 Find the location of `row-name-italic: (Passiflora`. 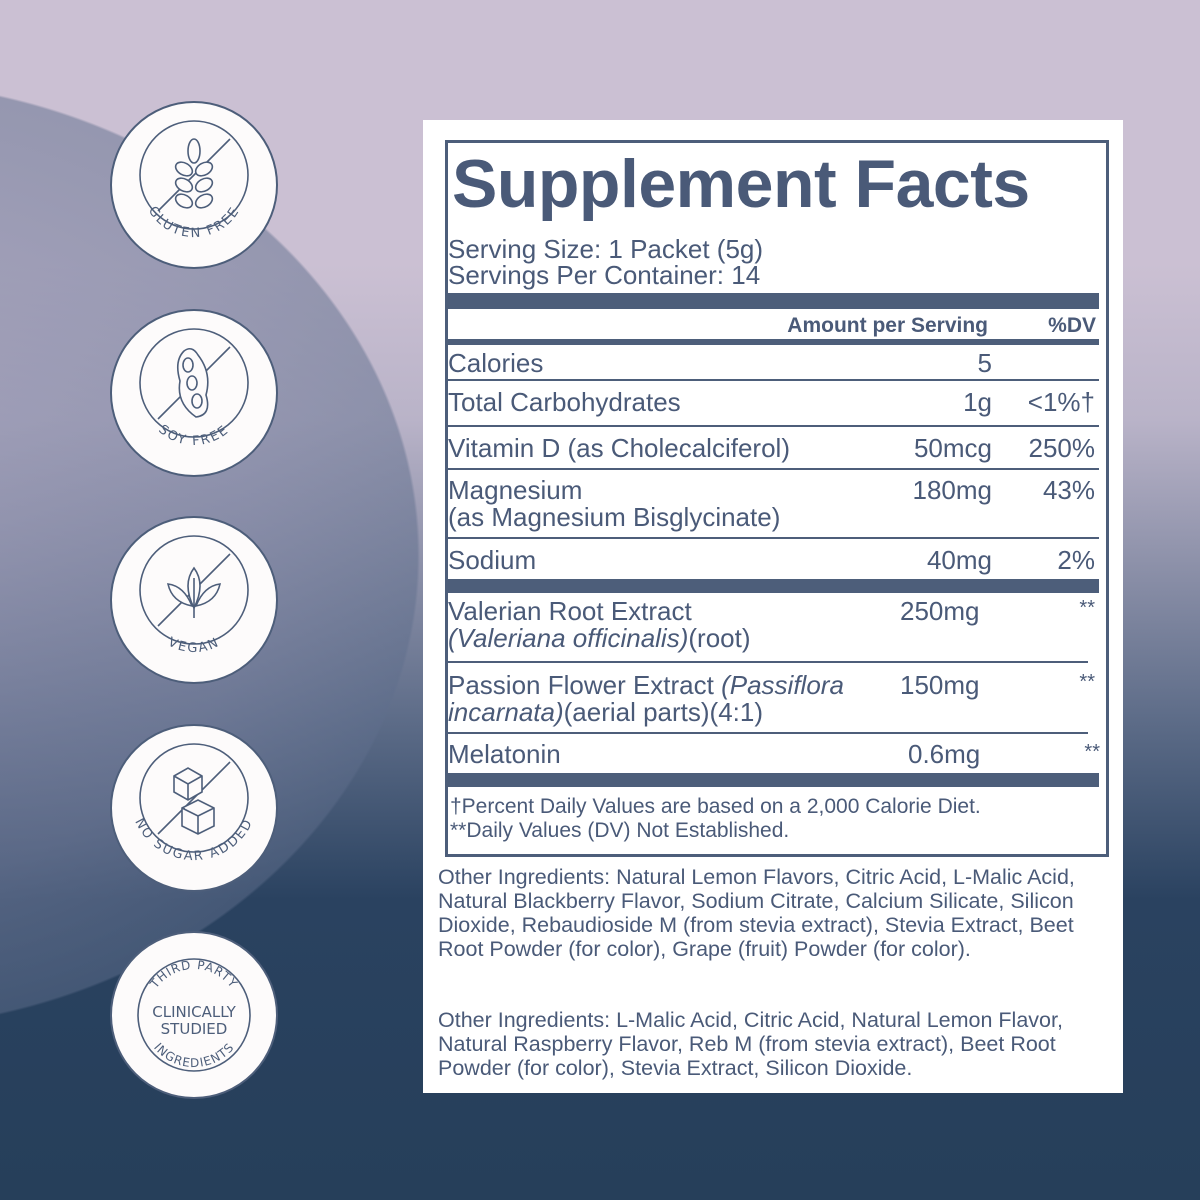

row-name-italic: (Passiflora is located at coordinates (782, 685).